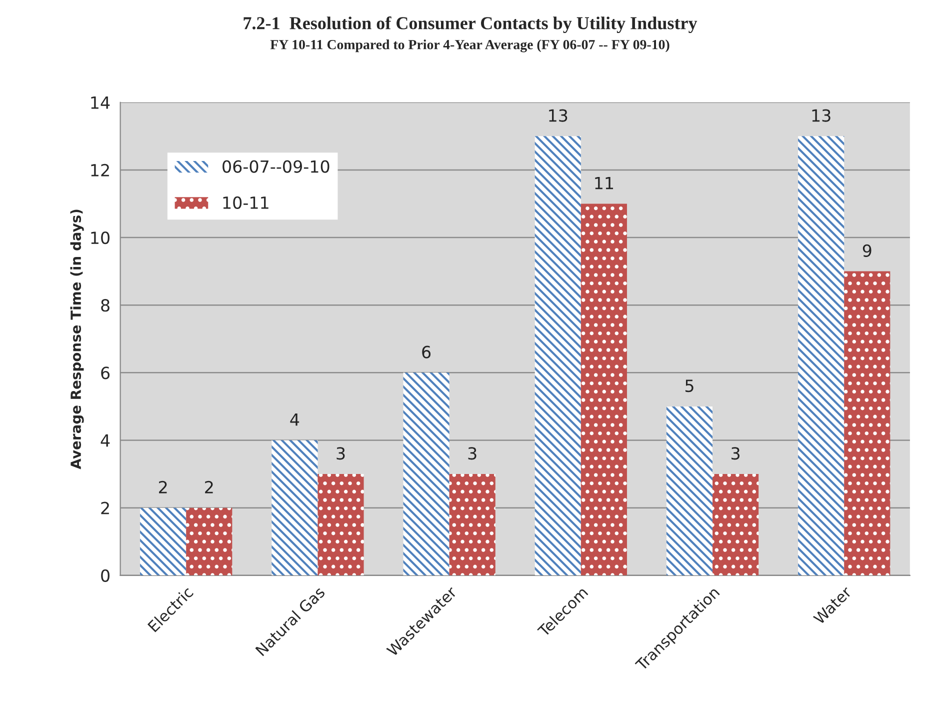  What do you see at coordinates (276, 166) in the screenshot?
I see `legend-label: 06-07--09-10` at bounding box center [276, 166].